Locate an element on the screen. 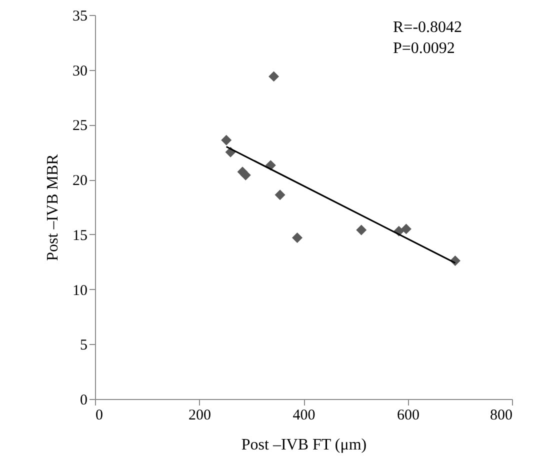  annotation: R=-0.8042 is located at coordinates (427, 27).